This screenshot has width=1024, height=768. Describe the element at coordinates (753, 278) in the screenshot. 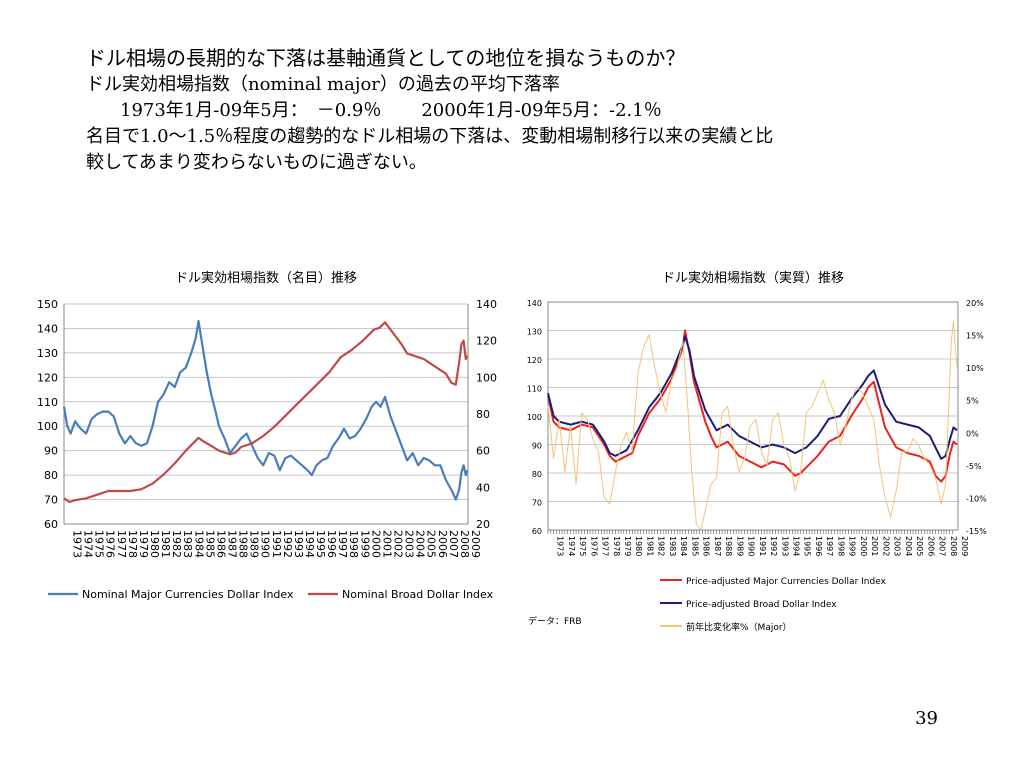

I see `chart-title: ドル実効相場指数（実質）推移` at that location.